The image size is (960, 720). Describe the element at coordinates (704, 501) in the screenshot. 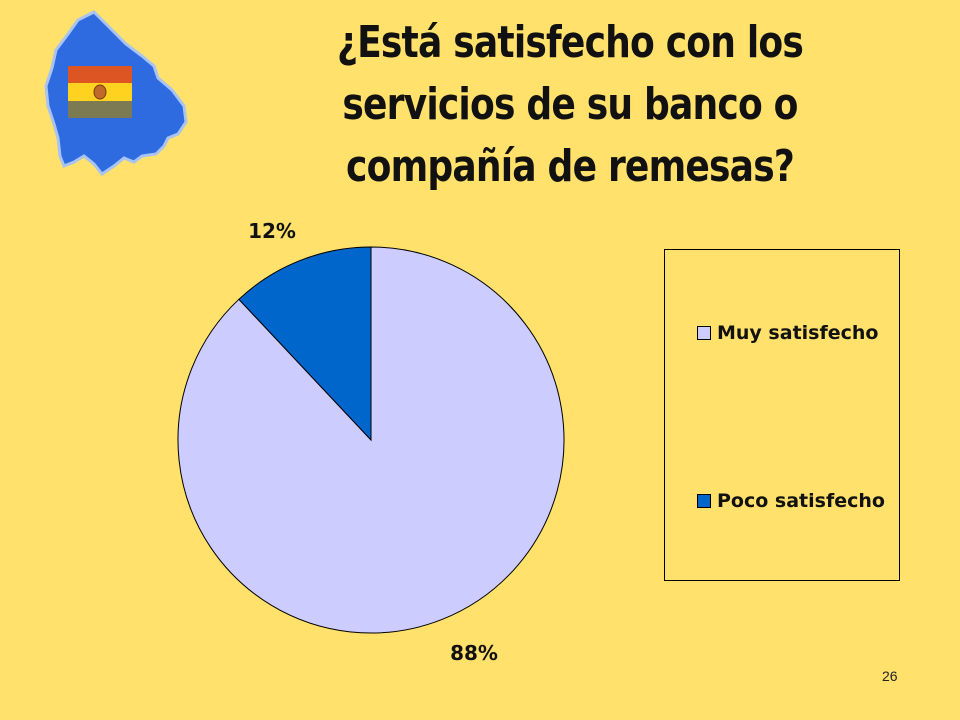

I see `legend-swatch-poco-satisfecho` at that location.